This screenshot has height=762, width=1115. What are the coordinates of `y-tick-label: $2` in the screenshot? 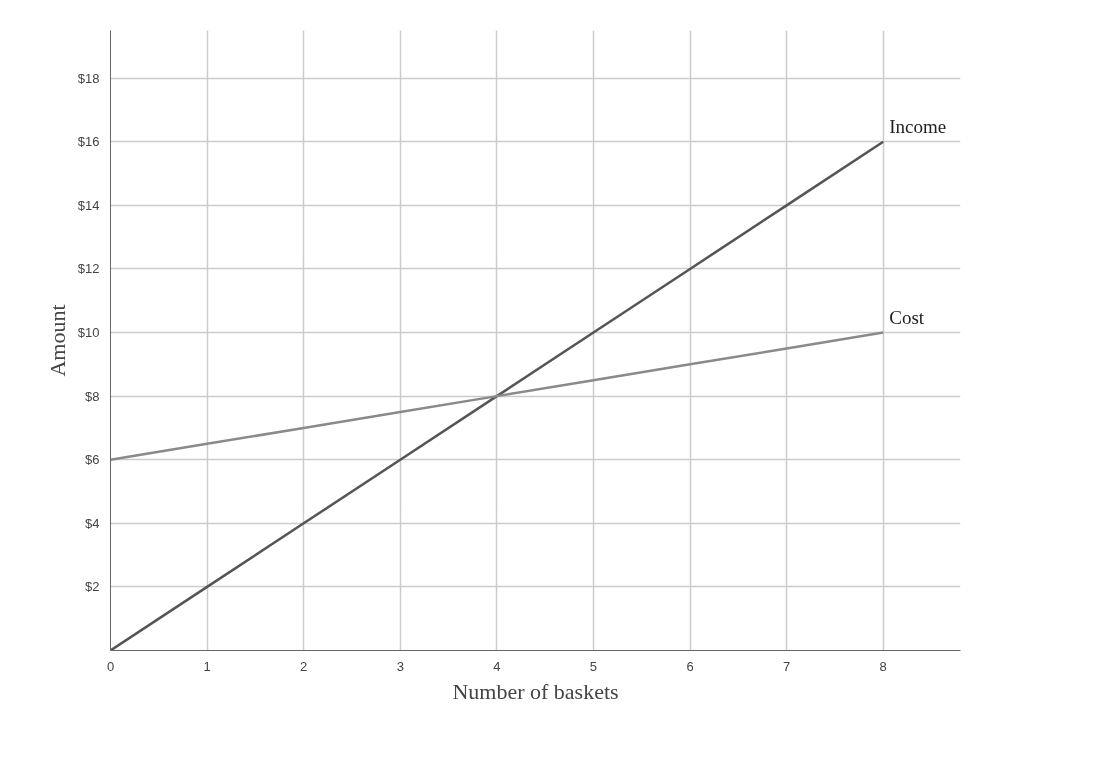 It's located at (92, 587).